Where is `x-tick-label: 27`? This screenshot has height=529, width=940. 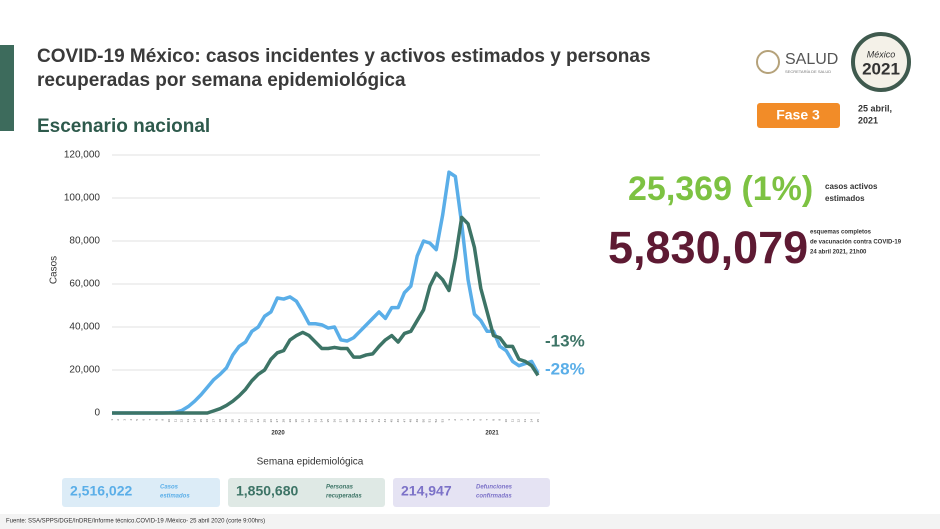
x-tick-label: 27 is located at coordinates (277, 421).